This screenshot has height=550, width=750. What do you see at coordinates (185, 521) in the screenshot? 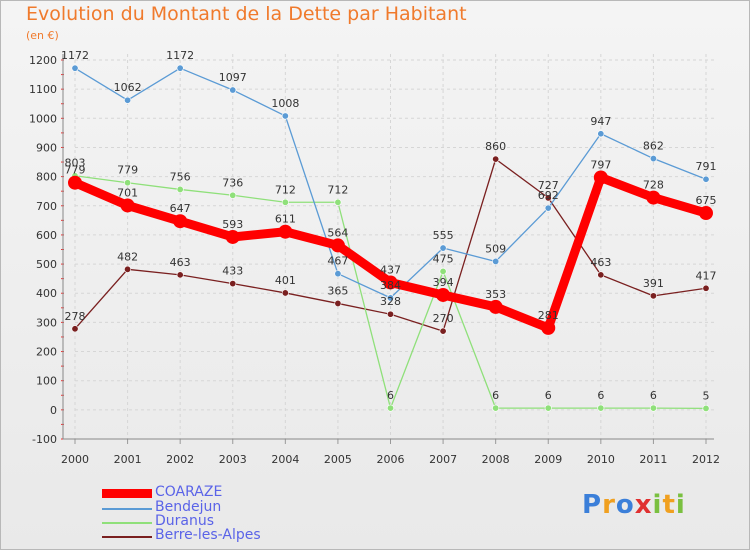
I see `legend-label-duranus: Duranus` at bounding box center [185, 521].